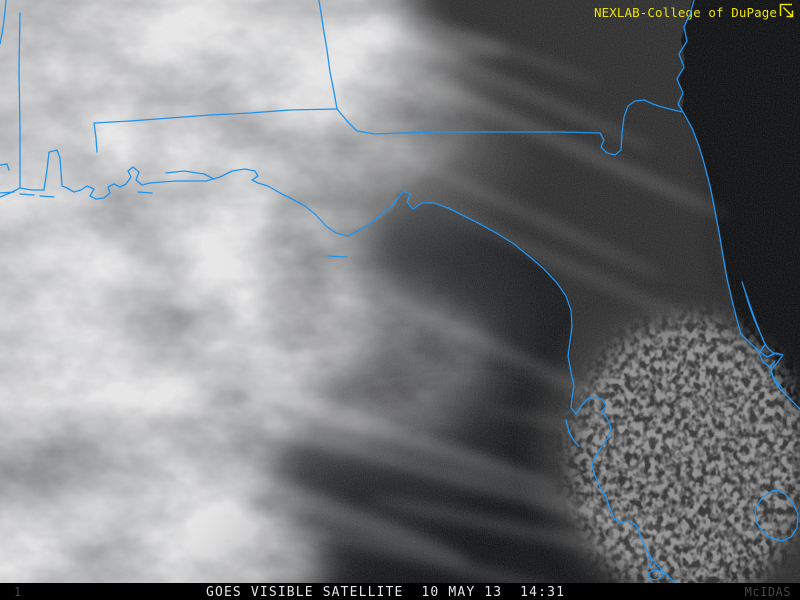 The image size is (800, 600). What do you see at coordinates (768, 592) in the screenshot?
I see `system-label: McIDAS` at bounding box center [768, 592].